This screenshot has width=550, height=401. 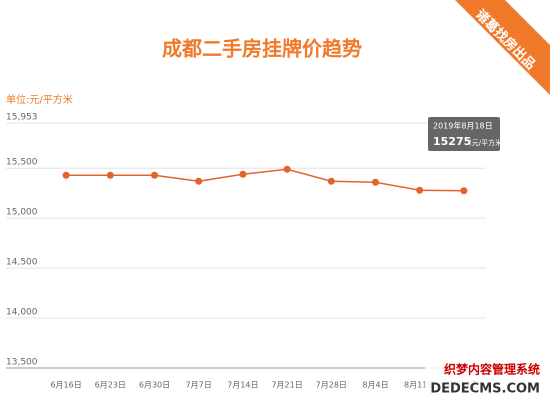 What do you see at coordinates (262, 49) in the screenshot?
I see `chart-title: 成都二手房挂牌价趋势` at bounding box center [262, 49].